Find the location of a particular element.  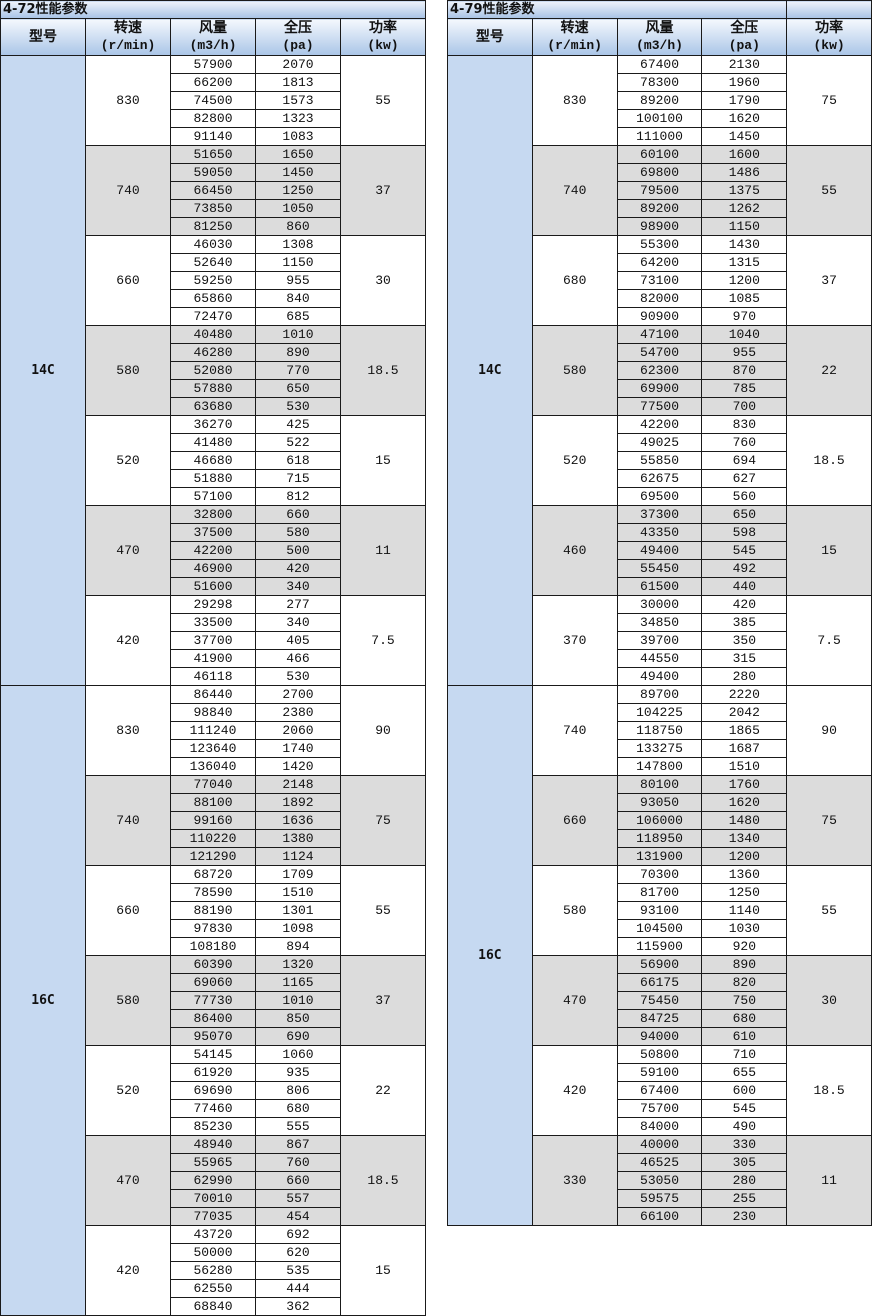

airflow-cell: 88100 is located at coordinates (213, 802).